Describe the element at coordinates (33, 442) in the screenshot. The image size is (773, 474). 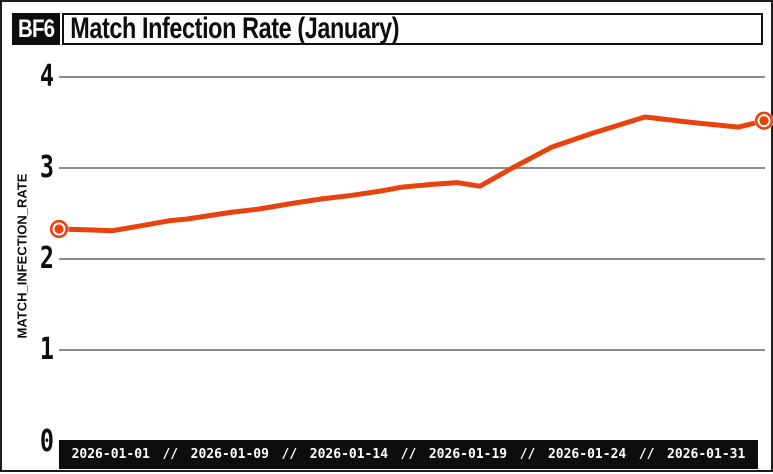
I see `y-tick-label: 0` at that location.